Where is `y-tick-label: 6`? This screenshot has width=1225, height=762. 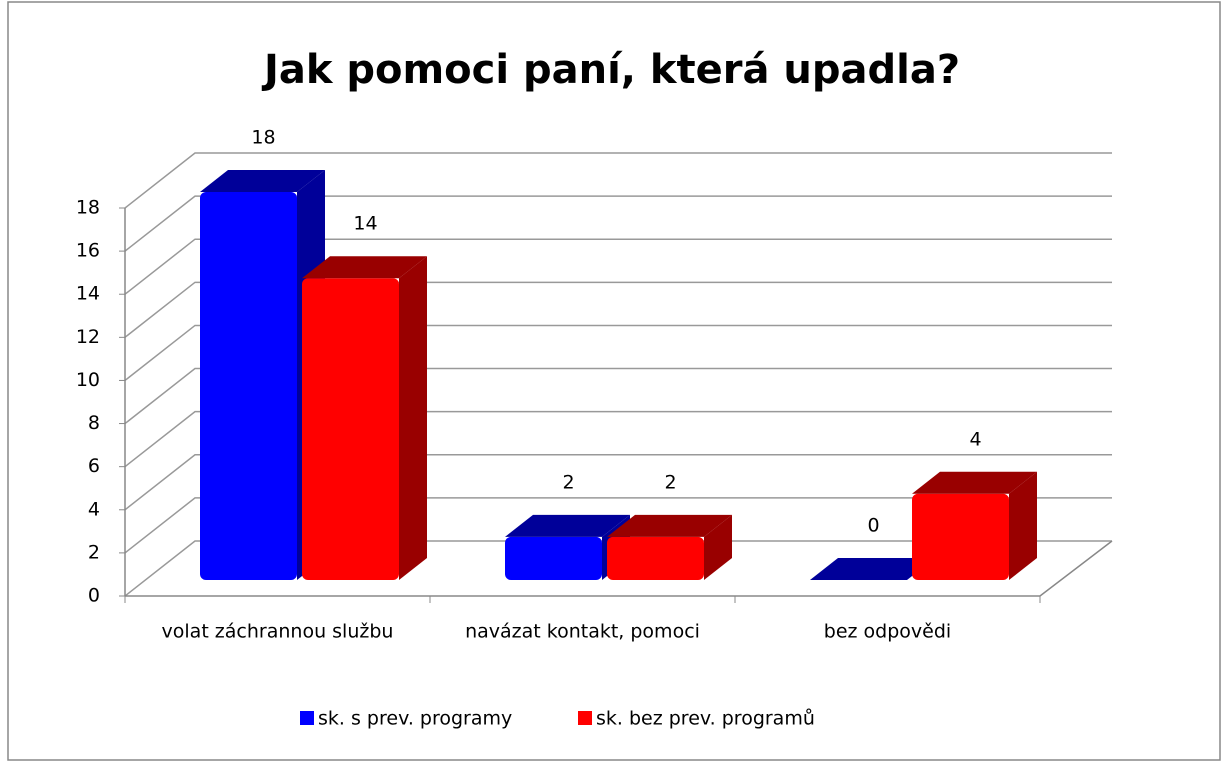
y-tick-label: 6 is located at coordinates (94, 466).